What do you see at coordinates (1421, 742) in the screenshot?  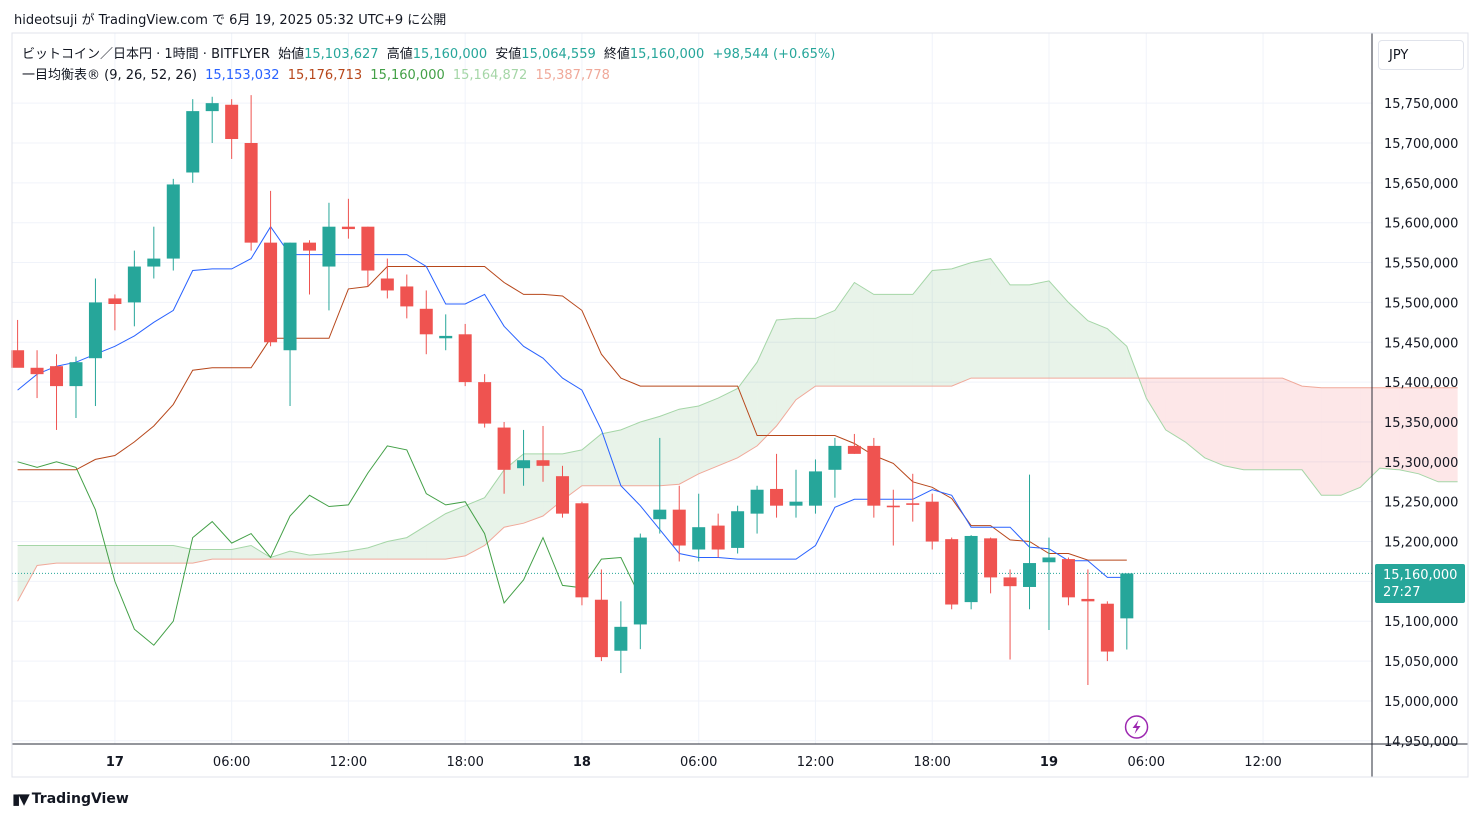 I see `price-tick-label: 14,950,000` at bounding box center [1421, 742].